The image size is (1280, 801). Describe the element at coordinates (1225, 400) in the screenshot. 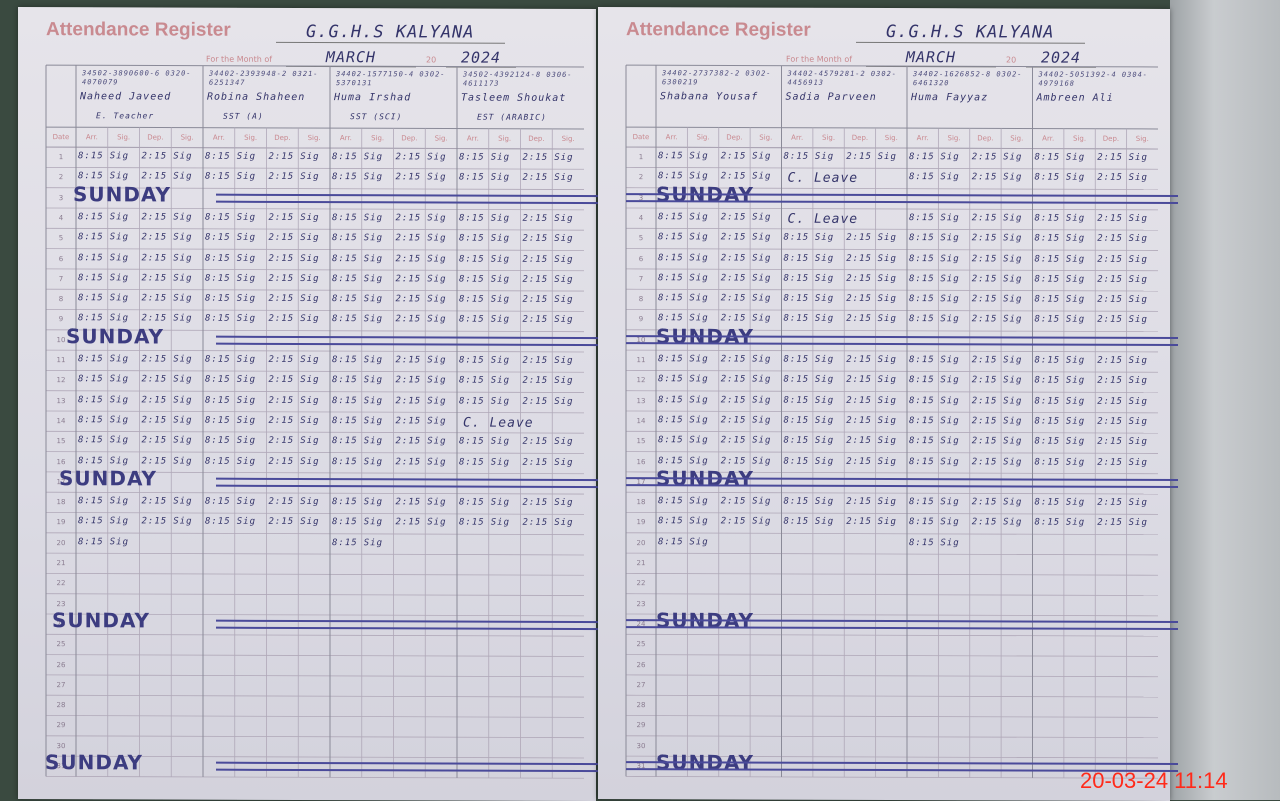

I see `background-papers` at that location.